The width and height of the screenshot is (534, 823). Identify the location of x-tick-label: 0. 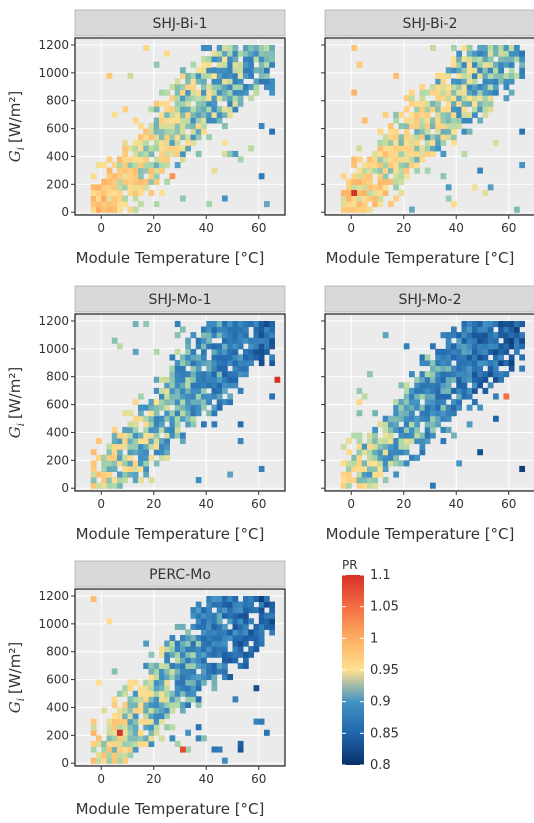
(101, 228).